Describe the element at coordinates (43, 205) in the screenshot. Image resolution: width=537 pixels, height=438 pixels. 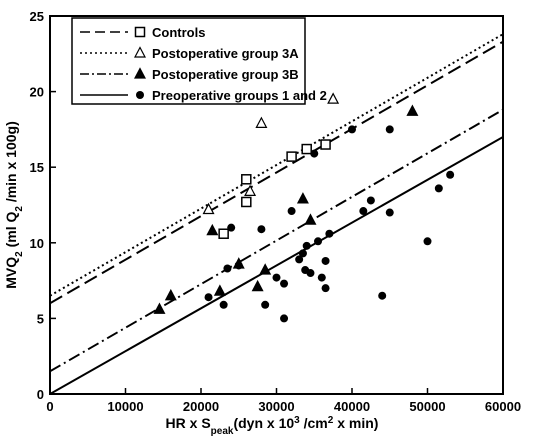
I see `y-axis: 0 5 10 15 20 25` at that location.